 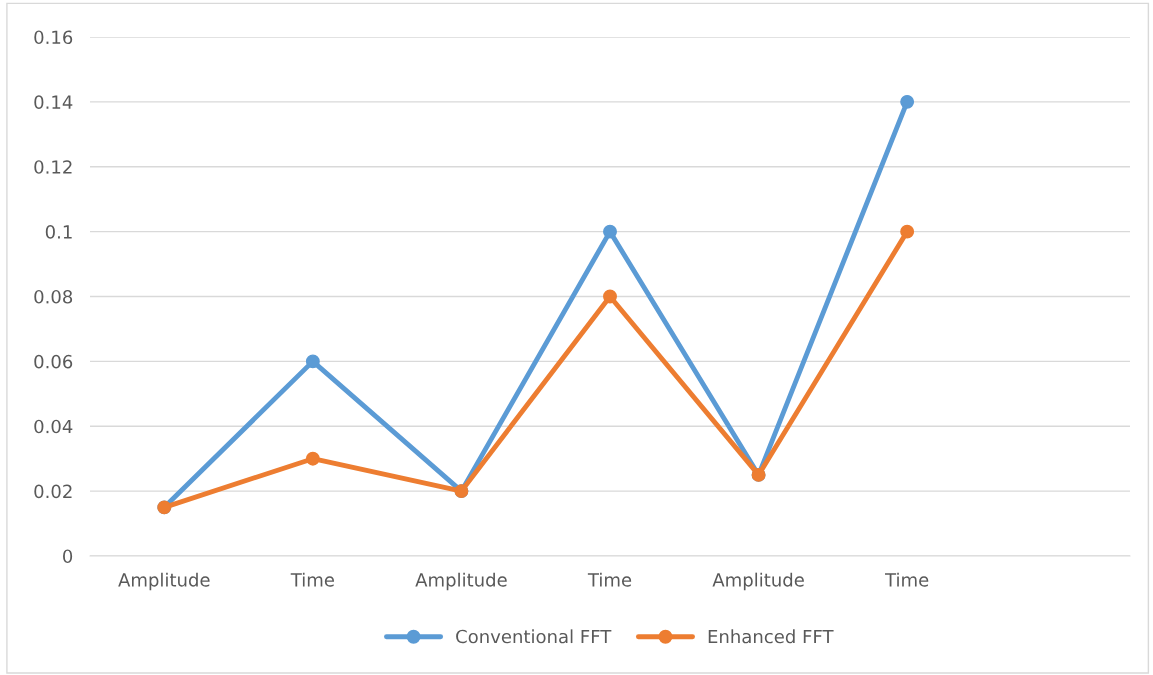 What do you see at coordinates (68, 556) in the screenshot?
I see `y-tick-label: 0` at bounding box center [68, 556].